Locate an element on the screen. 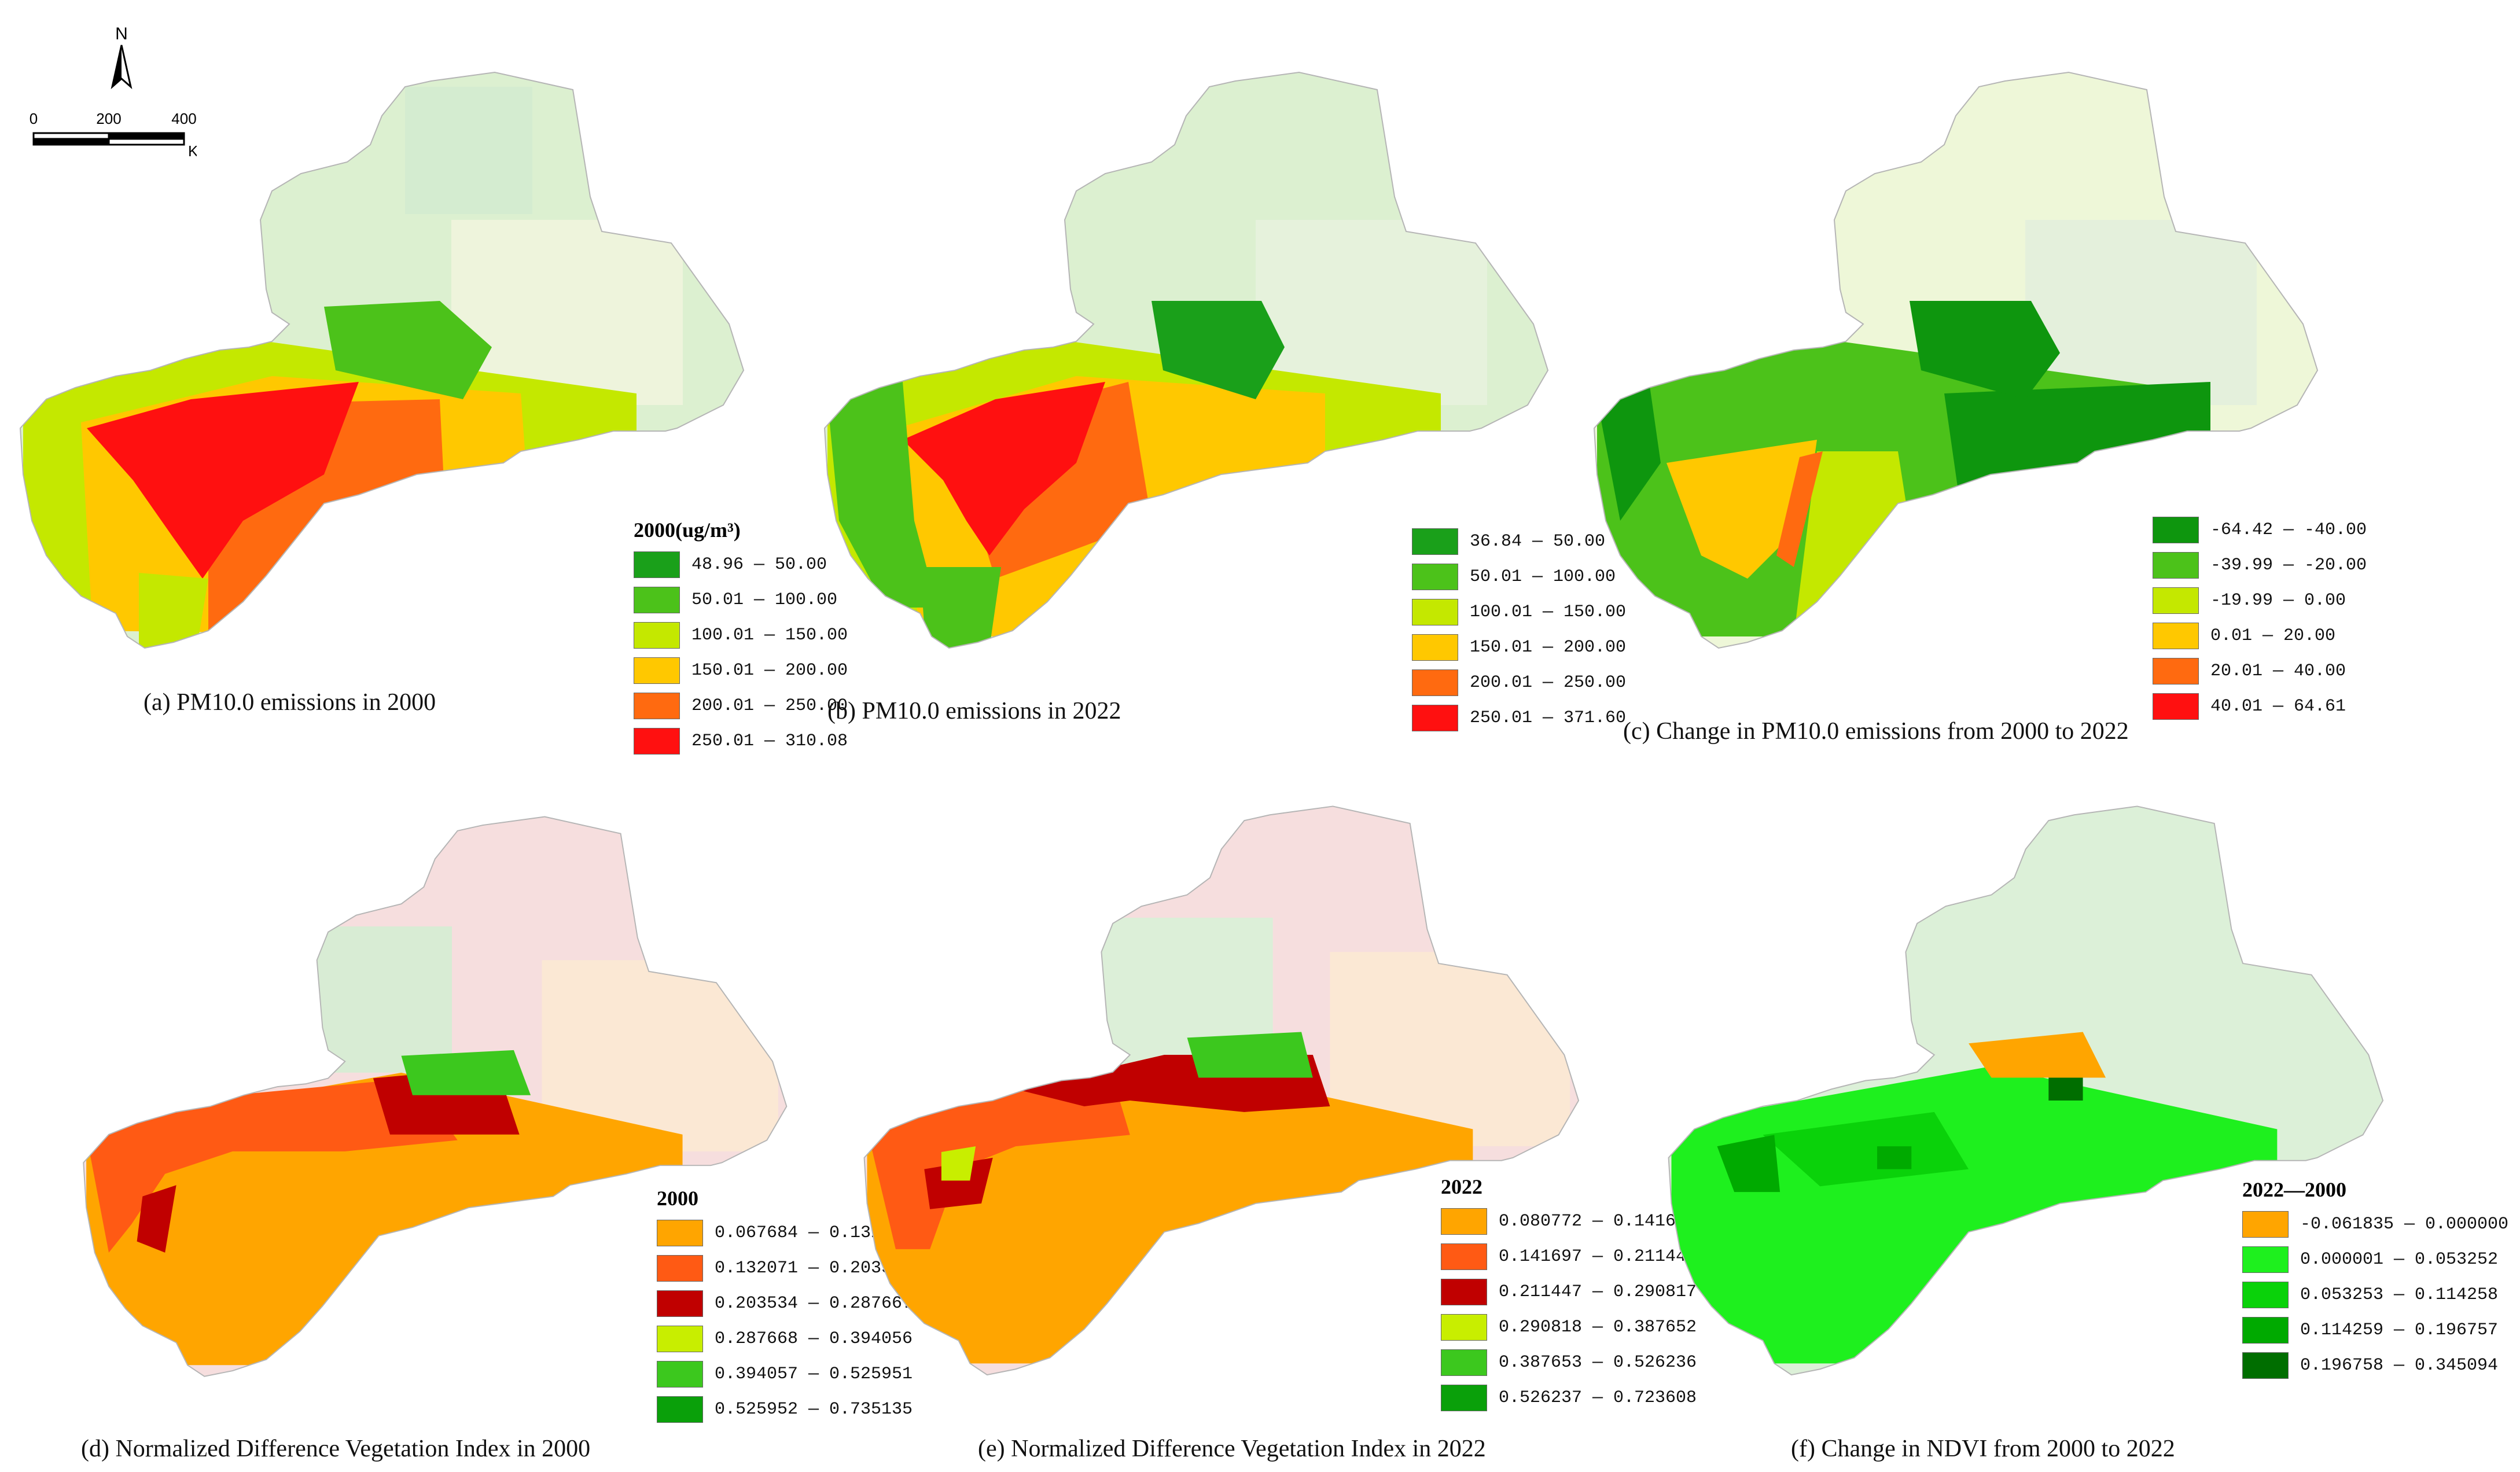 This screenshot has width=2520, height=1472. legend-label: 0.526237 — 0.723608 is located at coordinates (1598, 1398).